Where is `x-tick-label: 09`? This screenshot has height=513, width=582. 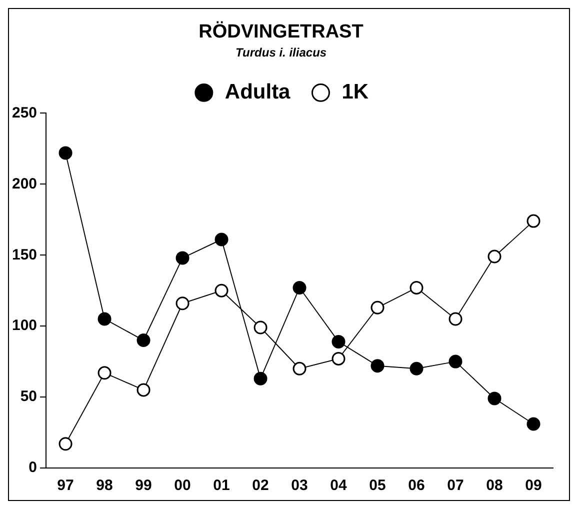
x-tick-label: 09 is located at coordinates (533, 485).